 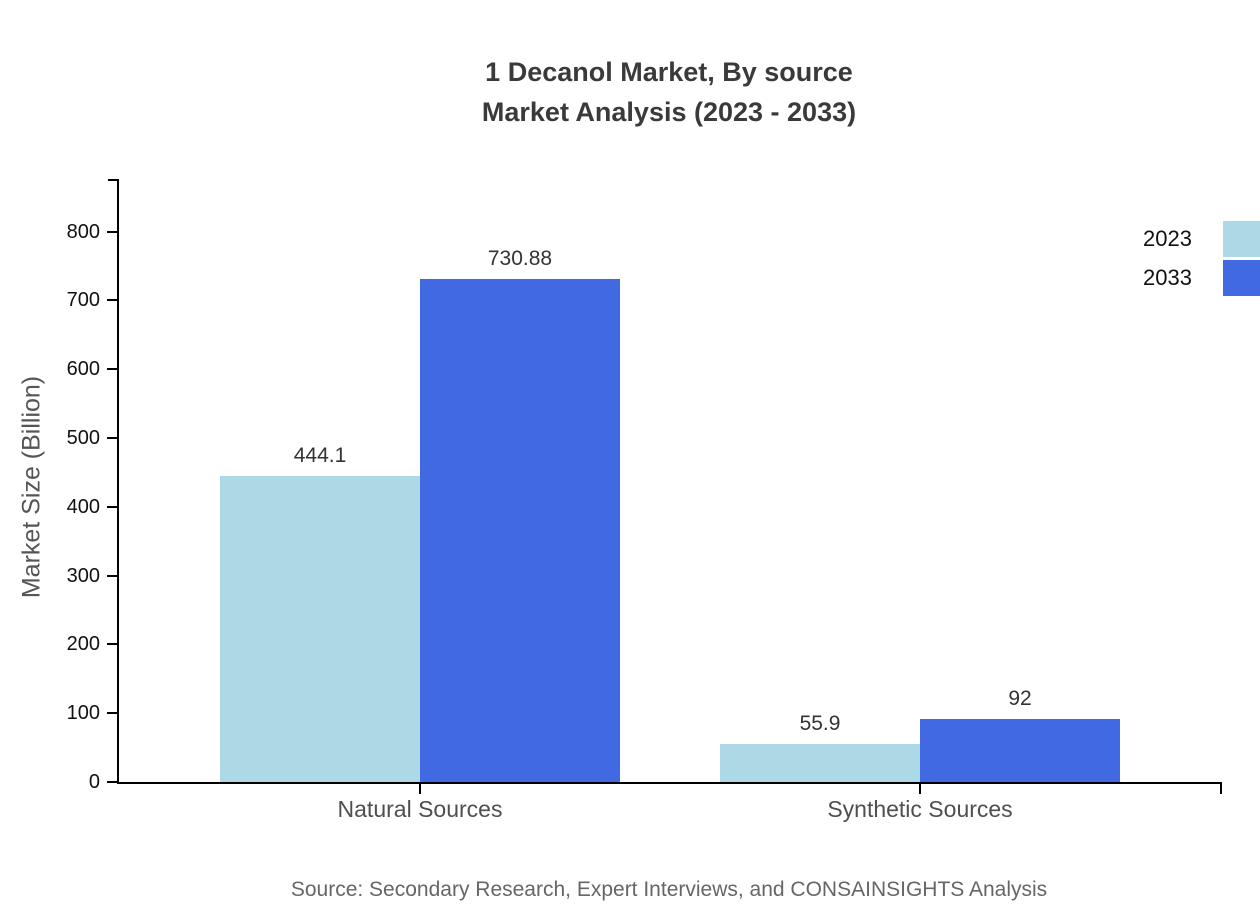 What do you see at coordinates (83, 438) in the screenshot?
I see `y-tick-label-500: 500` at bounding box center [83, 438].